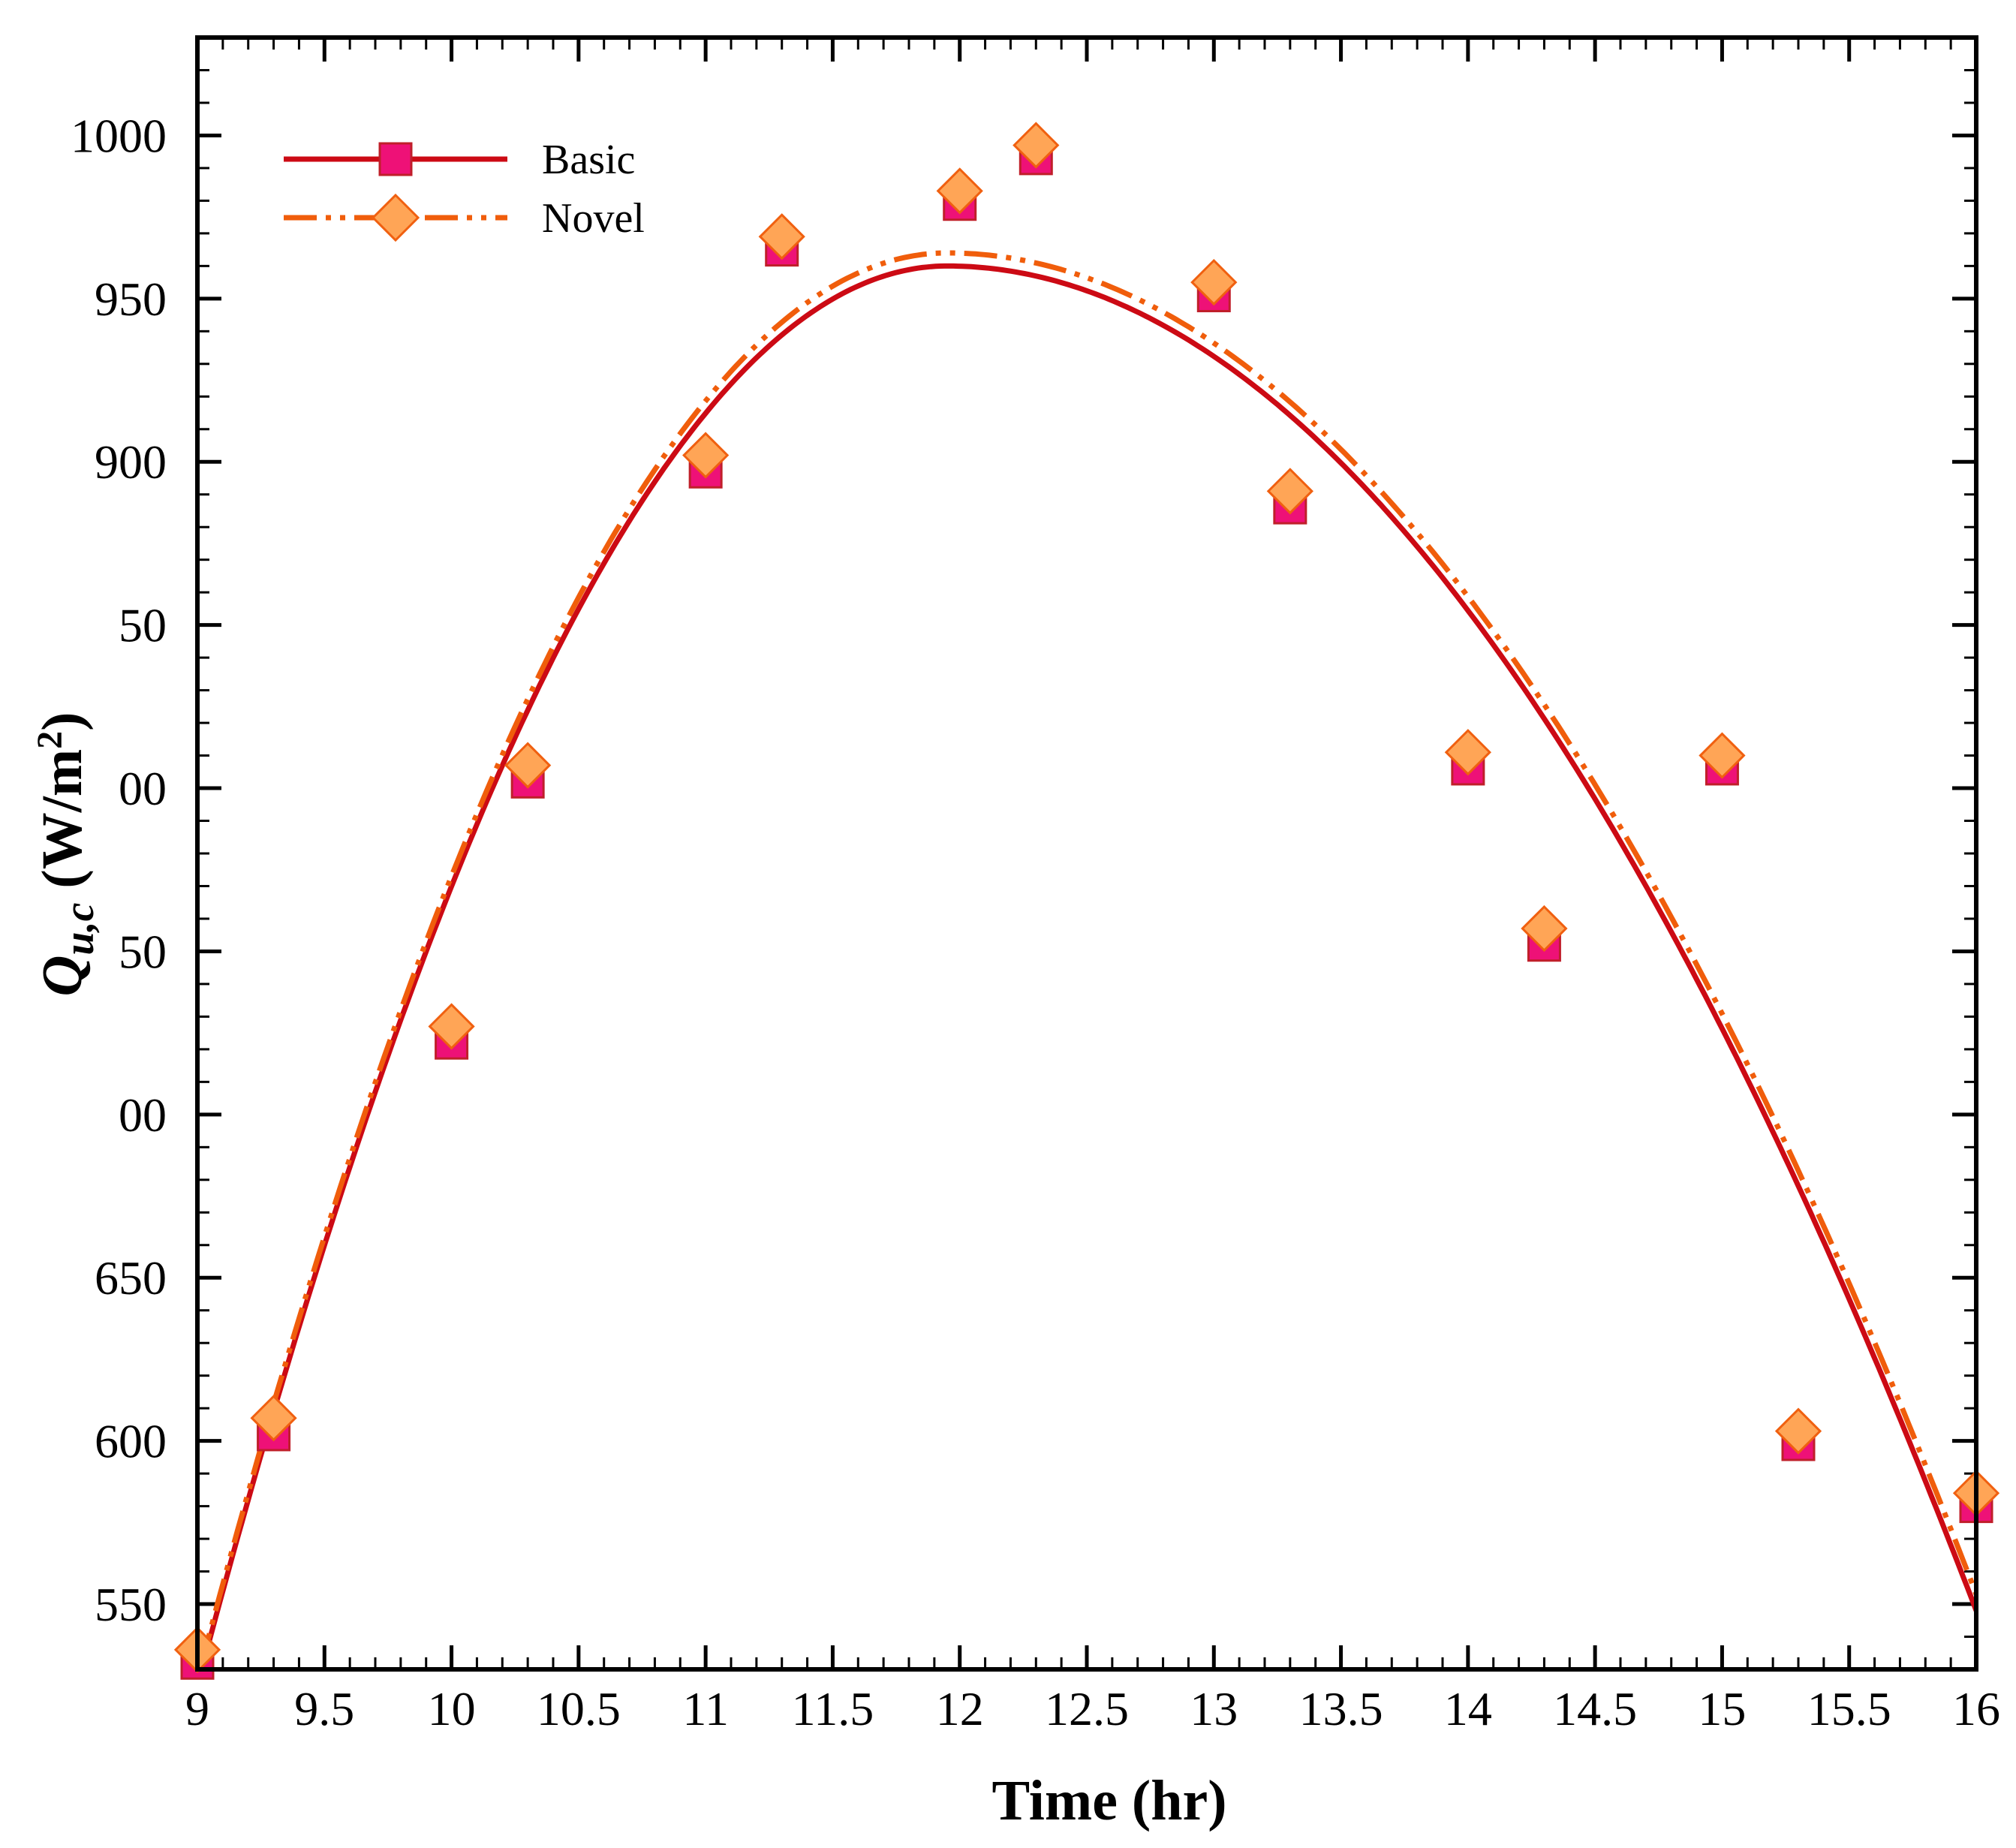  Describe the element at coordinates (1722, 1708) in the screenshot. I see `x-tick-label: 15` at that location.